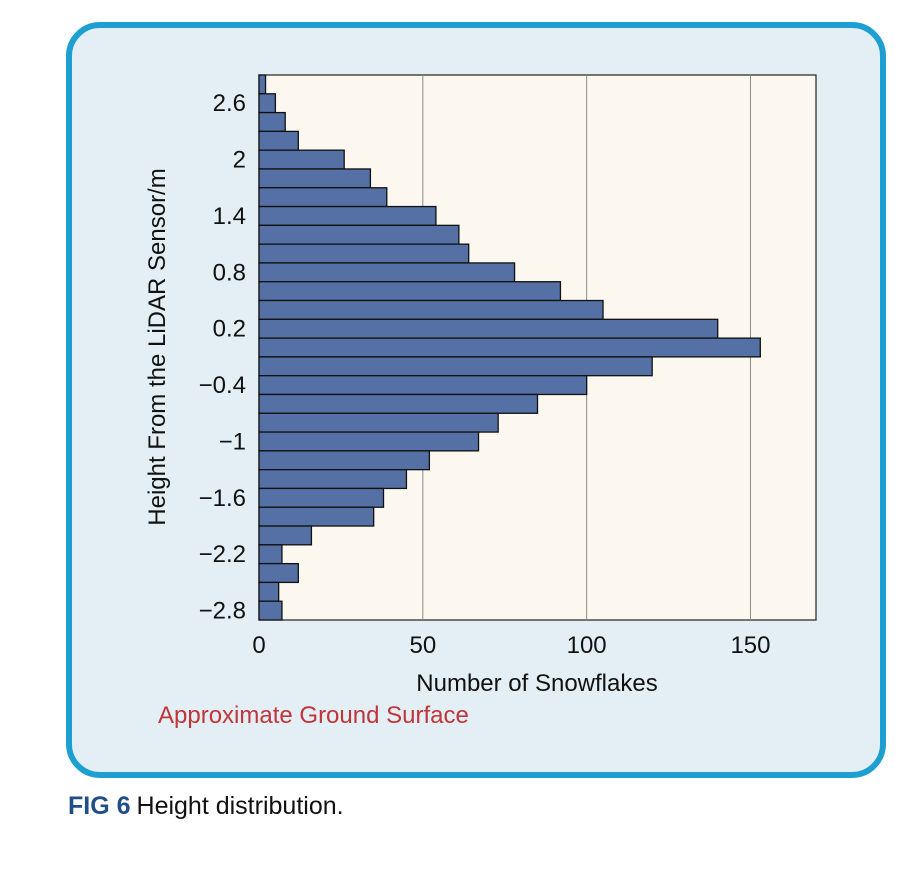 Image resolution: width=922 pixels, height=880 pixels. Describe the element at coordinates (222, 357) in the screenshot. I see `y-tick-labels: 2.6 2 1.4 0.8 0.2 −0.4 −1 −1.6 −2.2 −2.8` at that location.